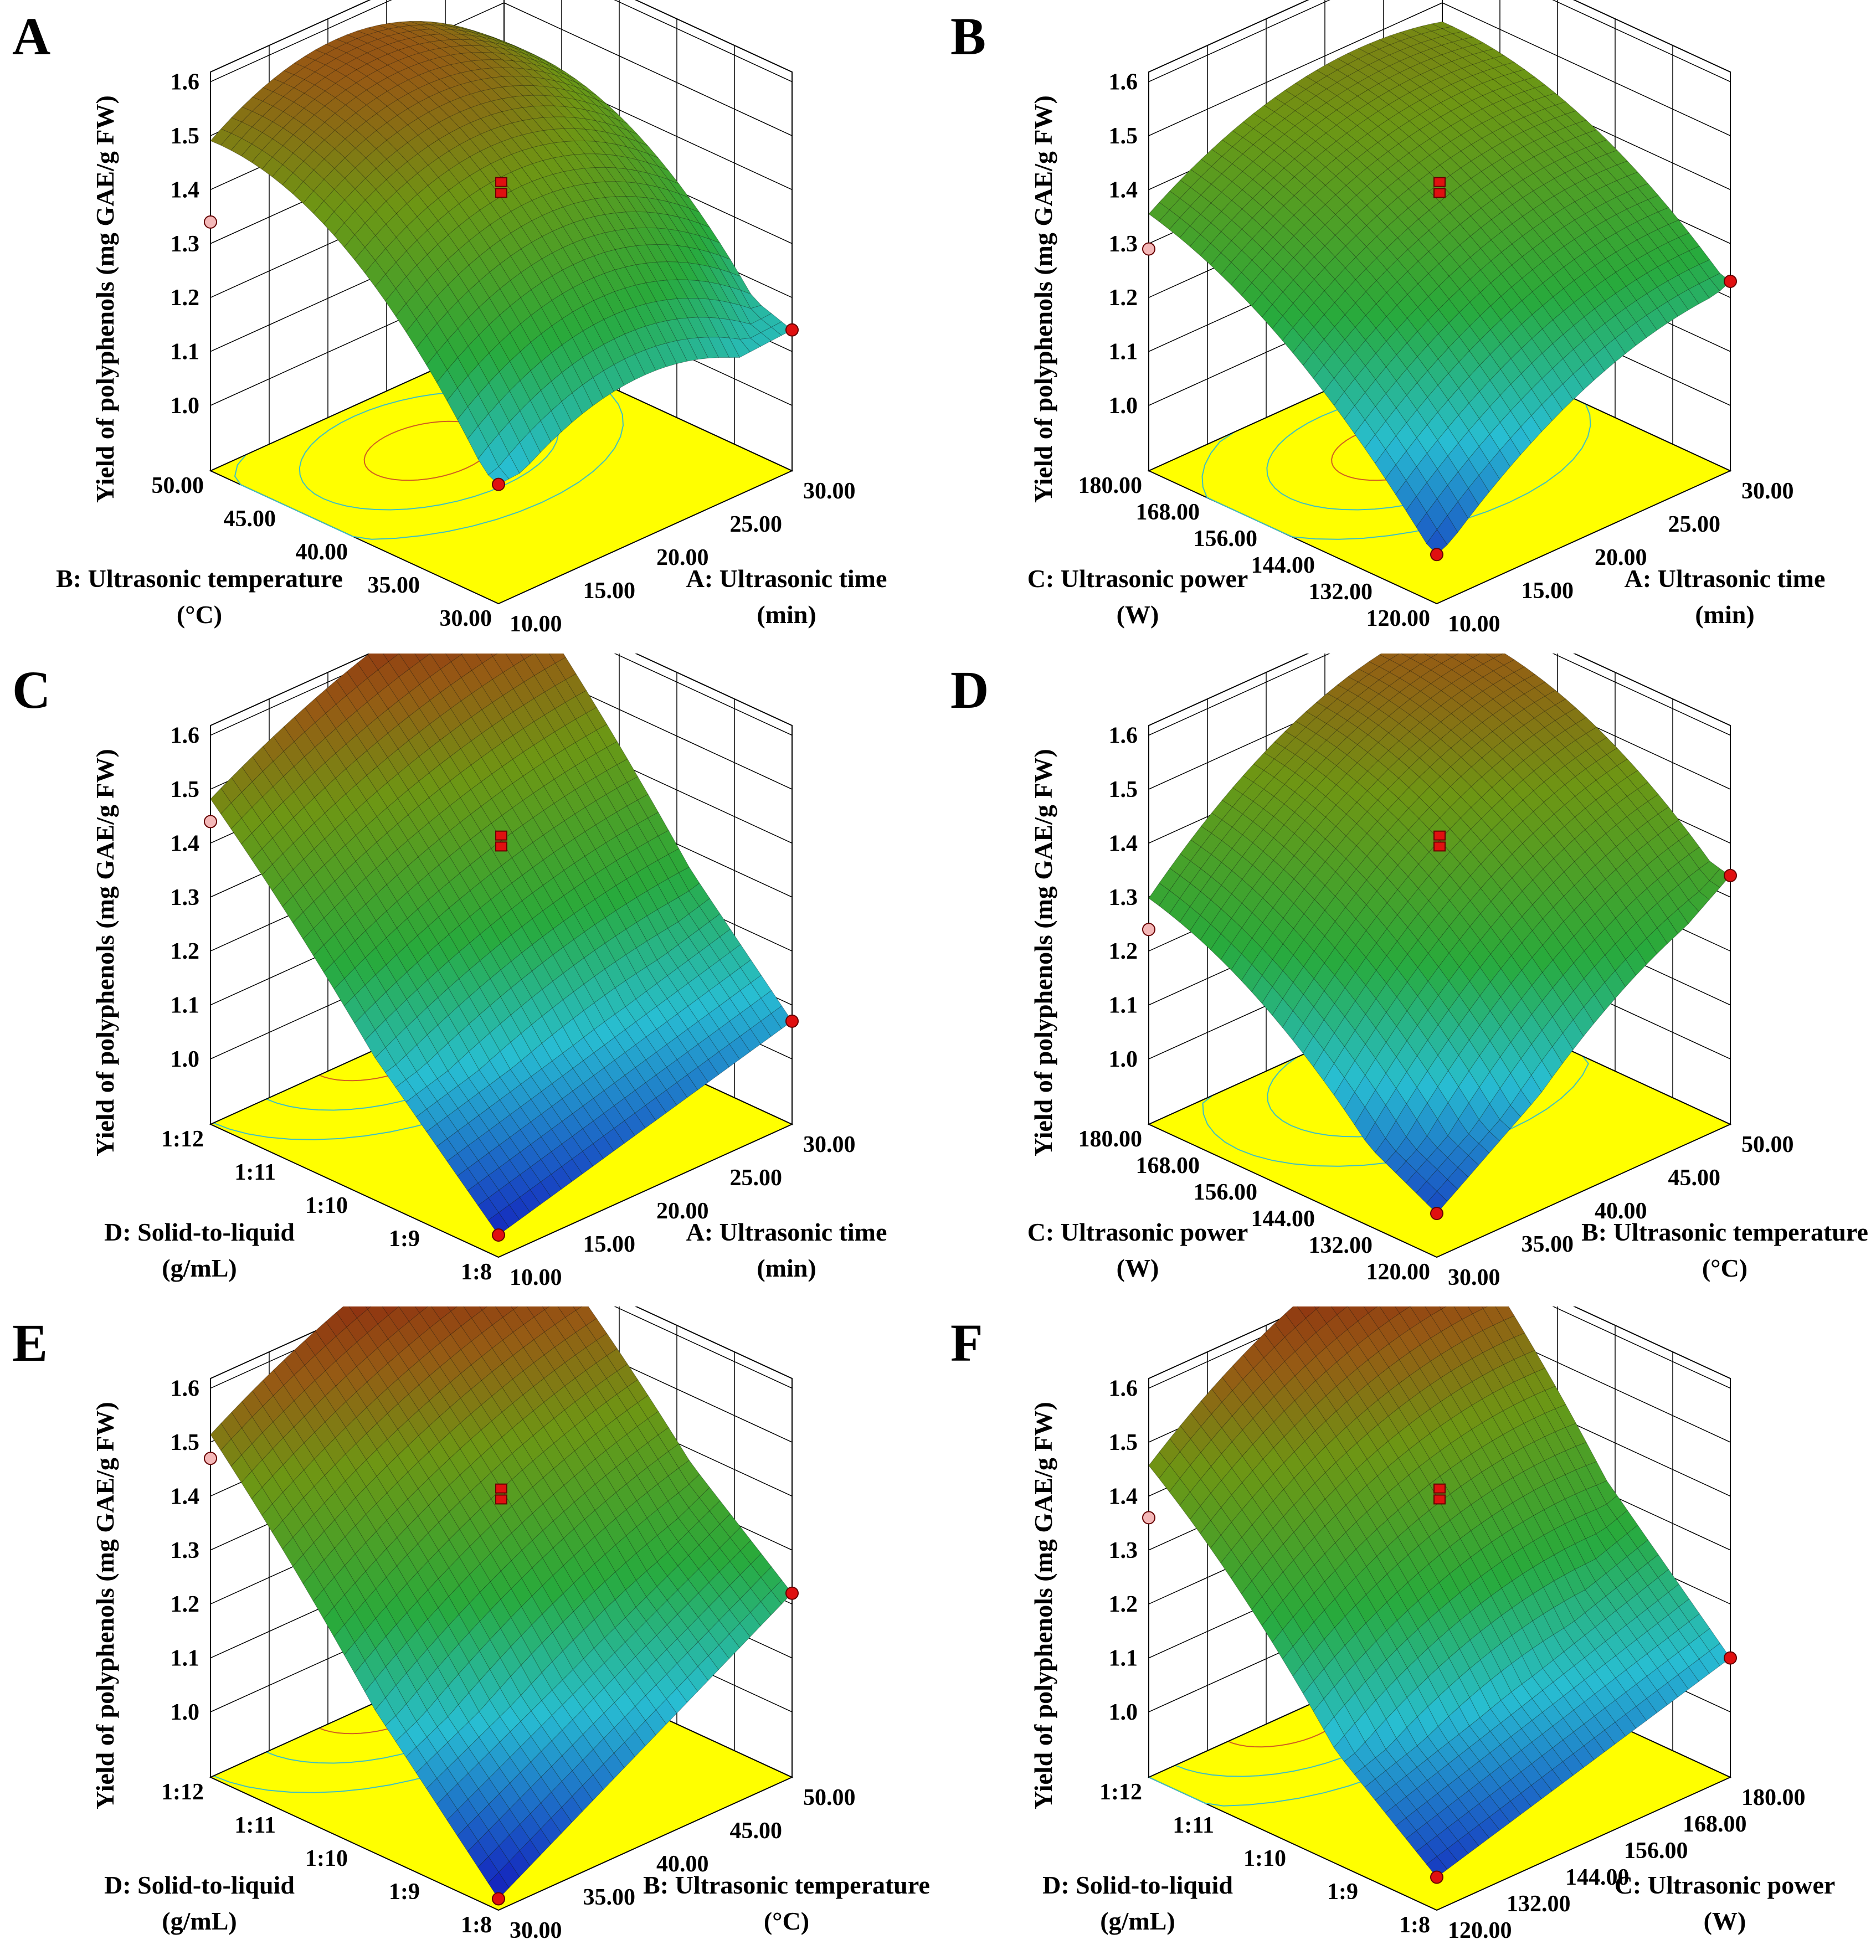 The width and height of the screenshot is (1876, 1960). Describe the element at coordinates (609, 1897) in the screenshot. I see `x-tick-label: 35.00` at that location.